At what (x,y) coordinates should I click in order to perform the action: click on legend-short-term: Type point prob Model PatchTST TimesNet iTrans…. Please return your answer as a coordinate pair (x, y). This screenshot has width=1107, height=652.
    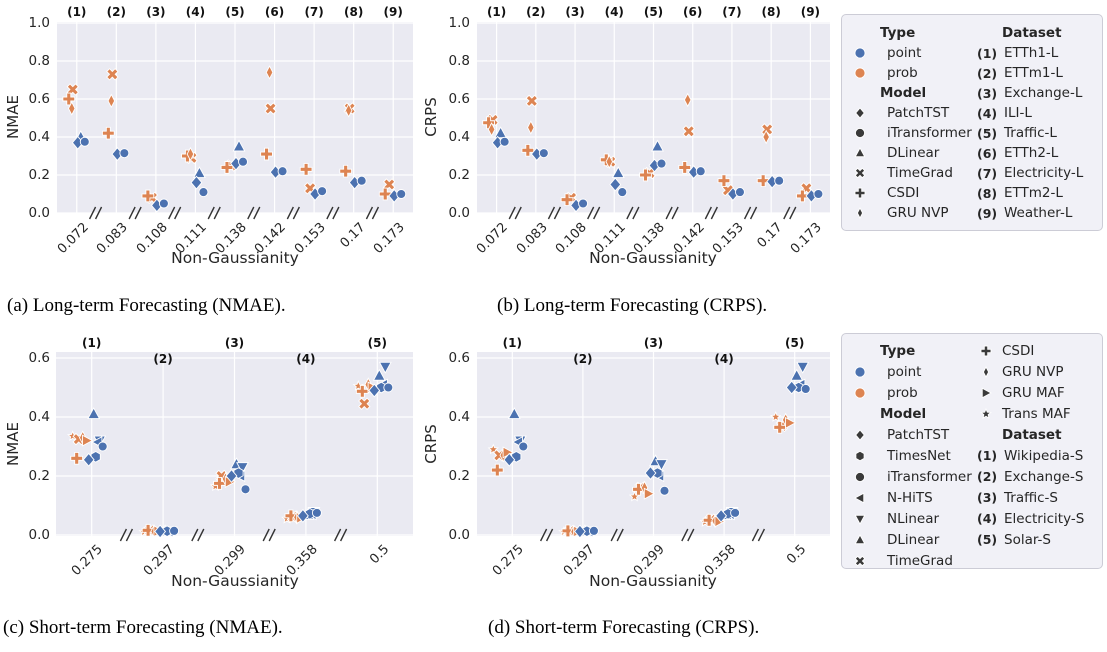
    Looking at the image, I should click on (972, 451).